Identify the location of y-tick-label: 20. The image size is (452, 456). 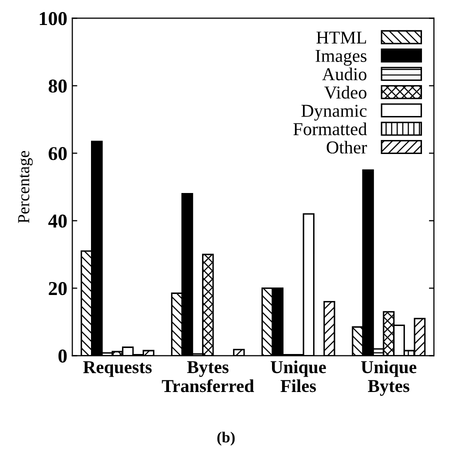
(57, 289).